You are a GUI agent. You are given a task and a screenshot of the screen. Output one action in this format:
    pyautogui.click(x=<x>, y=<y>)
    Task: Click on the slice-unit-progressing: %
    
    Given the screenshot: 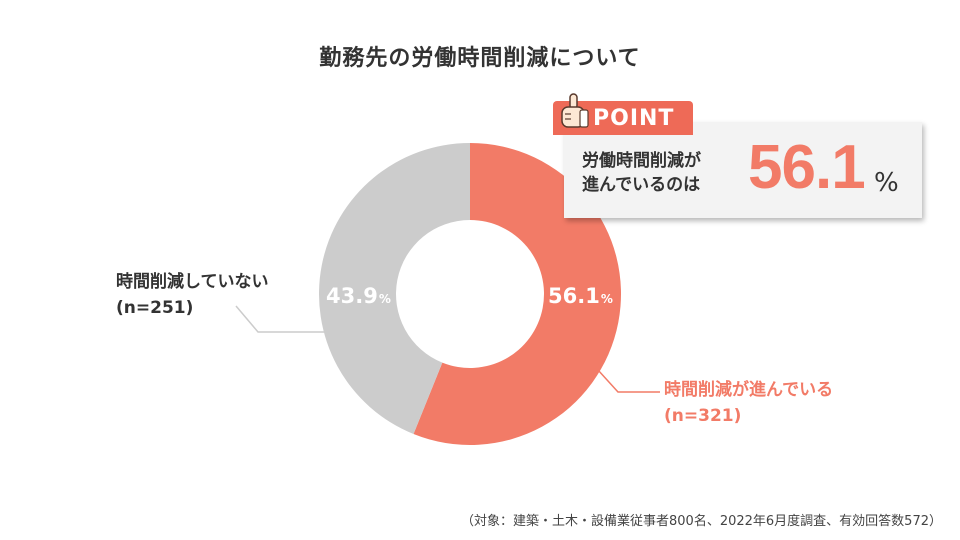 What is the action you would take?
    pyautogui.click(x=606, y=299)
    